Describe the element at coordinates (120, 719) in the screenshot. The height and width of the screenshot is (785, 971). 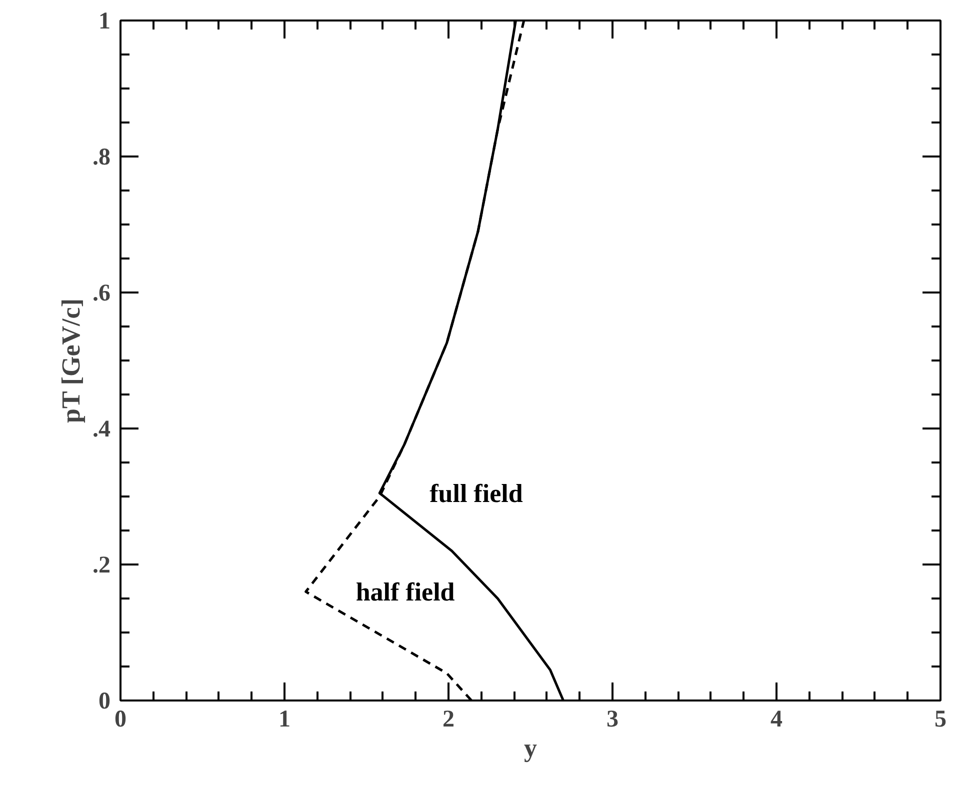
I see `x-tick-label: 0` at that location.